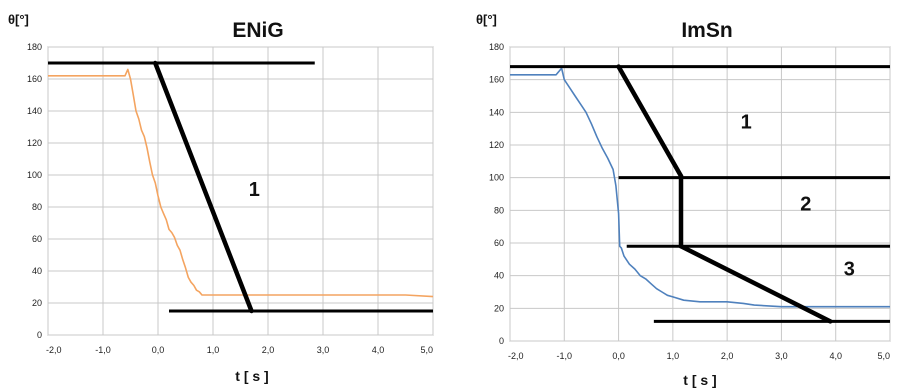 The height and width of the screenshot is (390, 897). Describe the element at coordinates (805, 204) in the screenshot. I see `region-label: 2` at that location.